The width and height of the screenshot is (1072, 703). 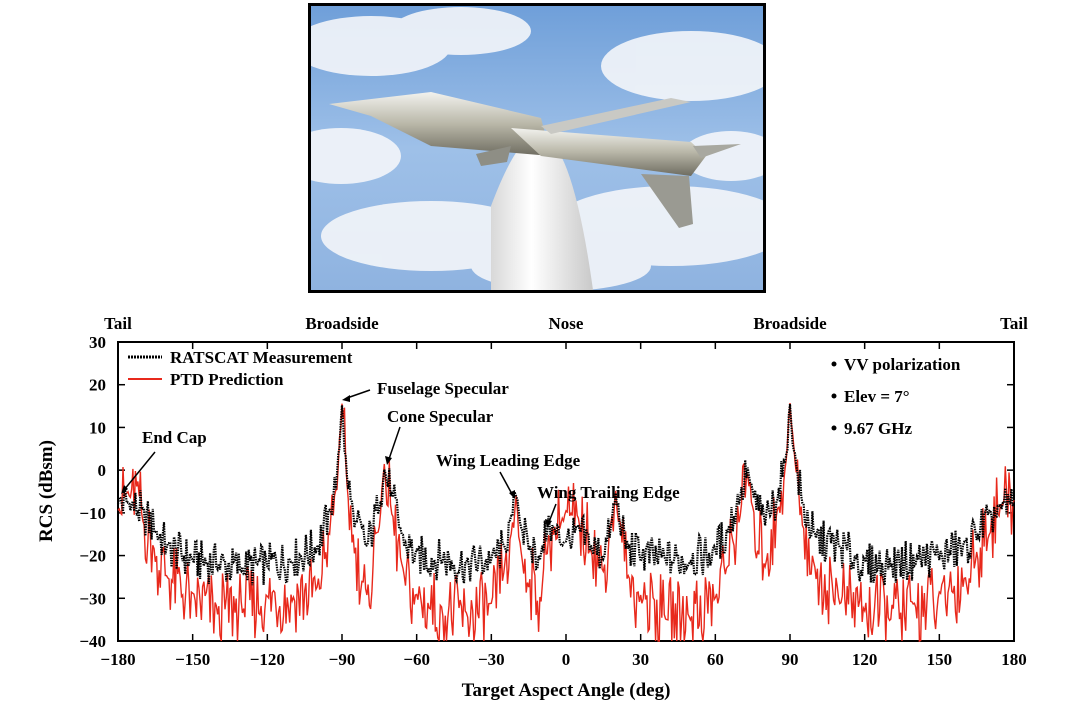 I want to click on info-bullets: VV polarization Elev = 7° 9.67 GHz, so click(x=896, y=396).